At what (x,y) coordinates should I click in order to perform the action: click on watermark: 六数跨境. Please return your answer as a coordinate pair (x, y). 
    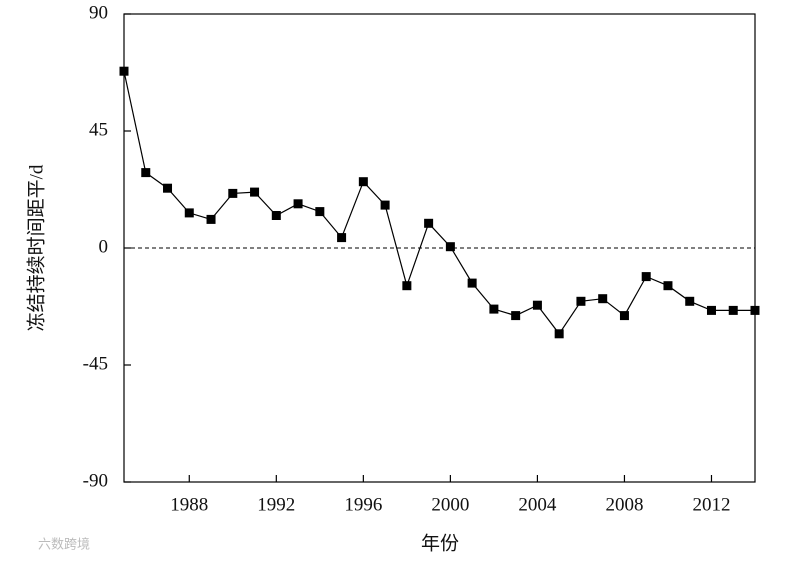
    Looking at the image, I should click on (64, 545).